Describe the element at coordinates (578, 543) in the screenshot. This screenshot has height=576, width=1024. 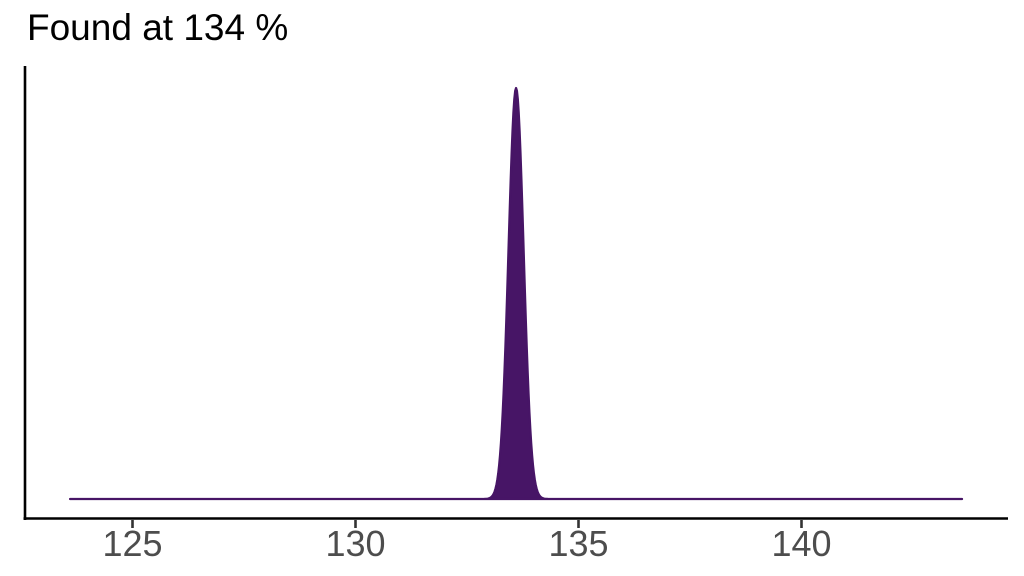
I see `x-tick-label-135: 135` at that location.